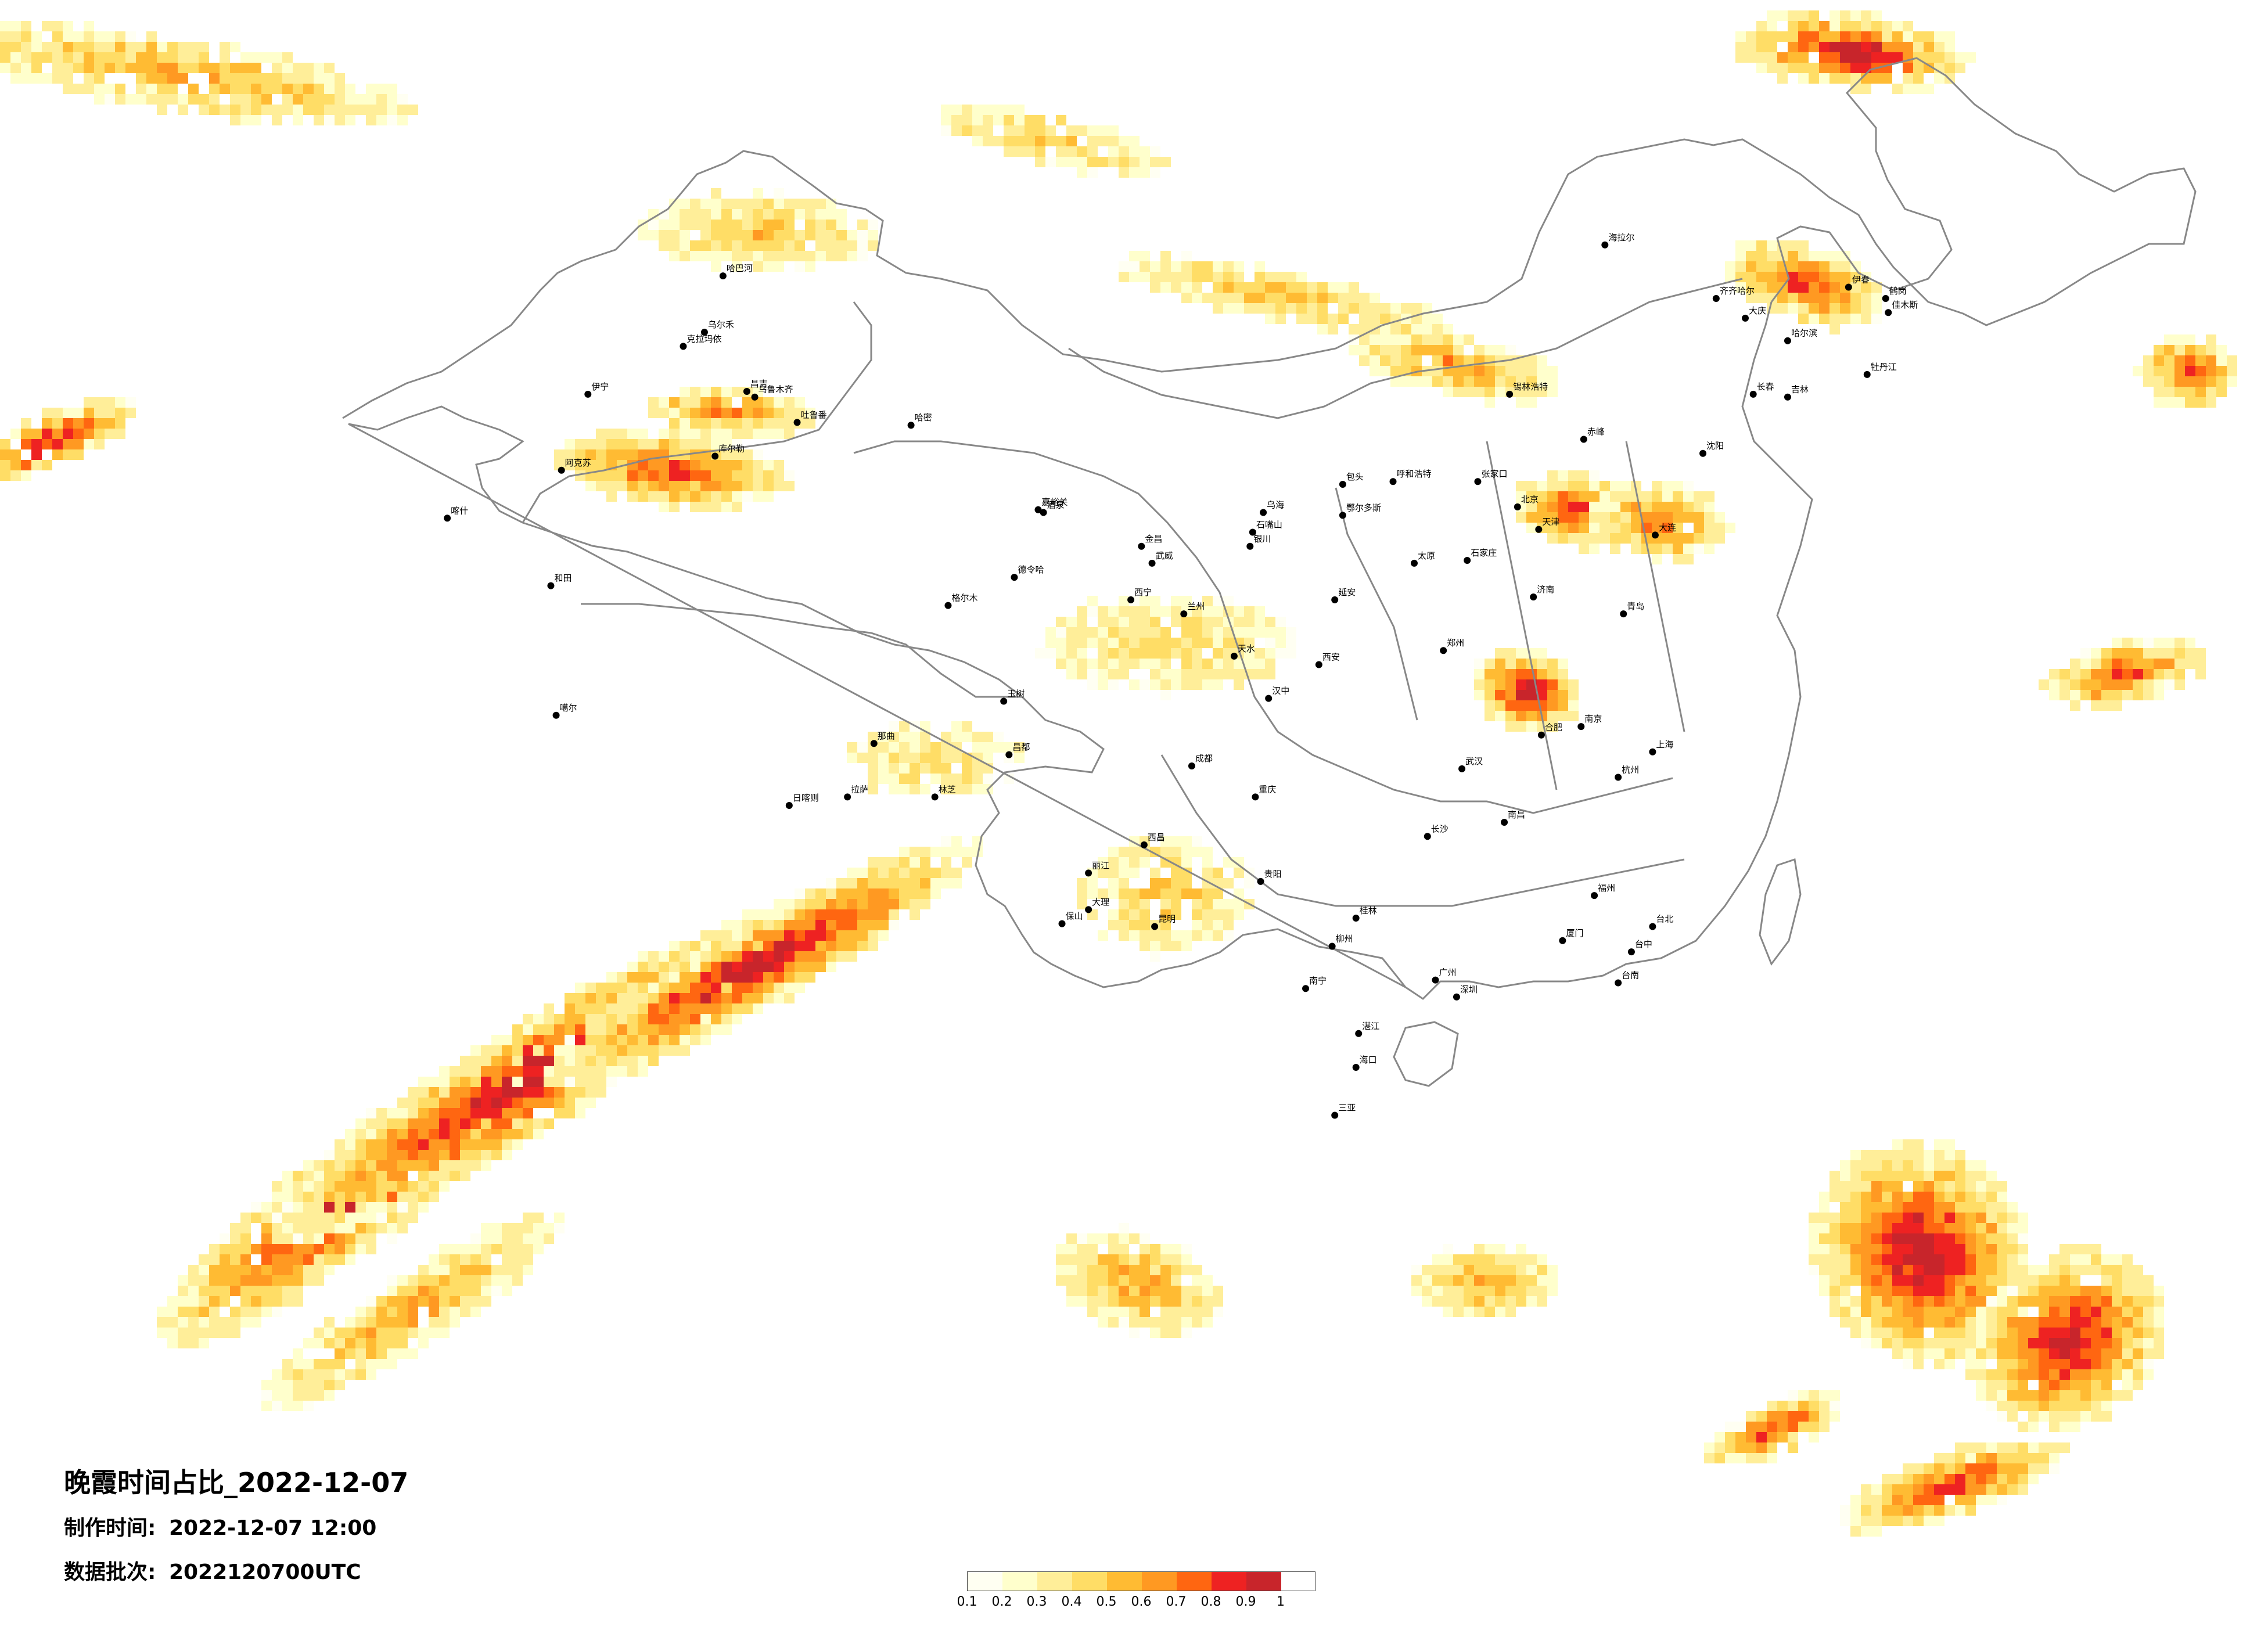  What do you see at coordinates (1545, 589) in the screenshot?
I see `city-label: 济南` at bounding box center [1545, 589].